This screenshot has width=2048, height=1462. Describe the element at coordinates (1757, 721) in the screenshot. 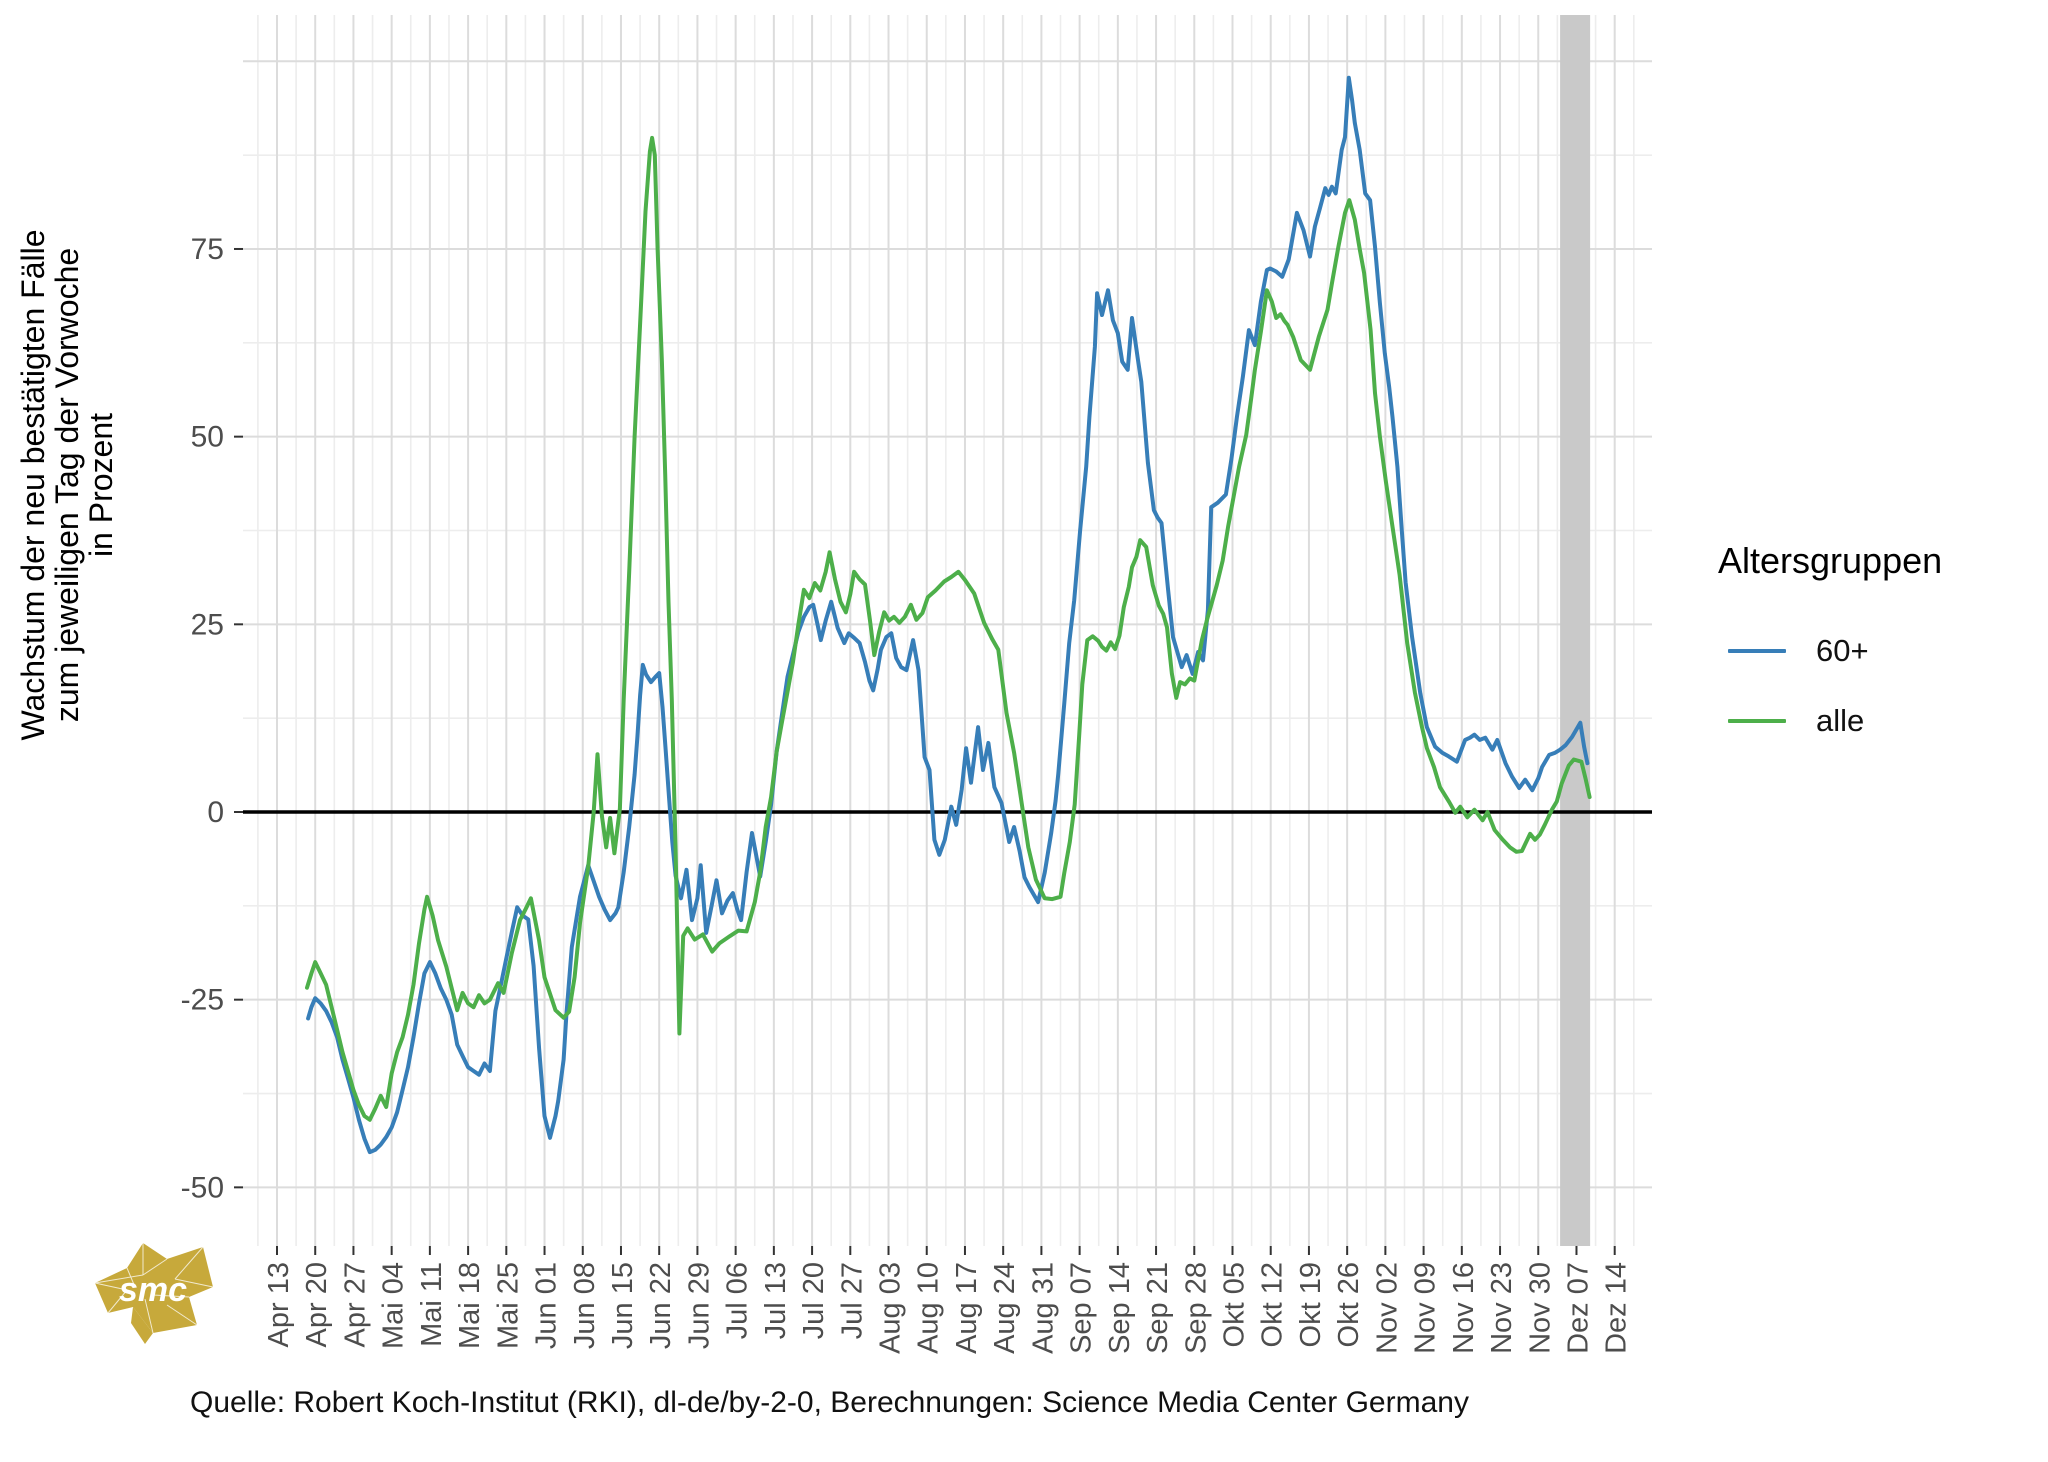

I see `legend-swatch-alle-line` at that location.